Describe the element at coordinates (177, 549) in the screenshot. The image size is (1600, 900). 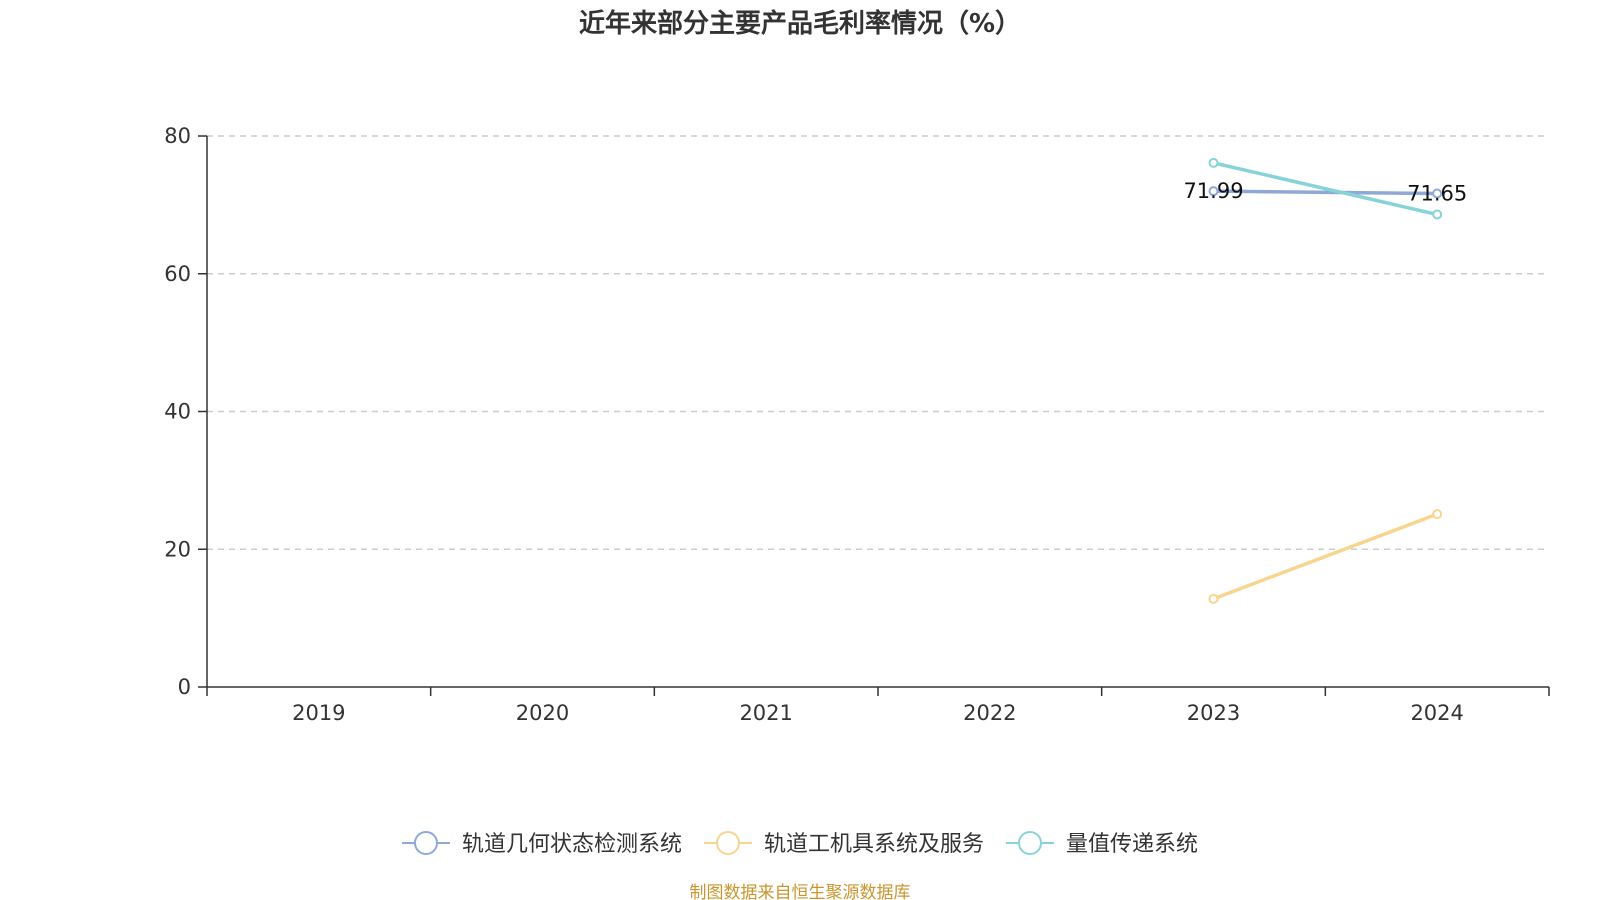
I see `y-tick-label: 20` at that location.